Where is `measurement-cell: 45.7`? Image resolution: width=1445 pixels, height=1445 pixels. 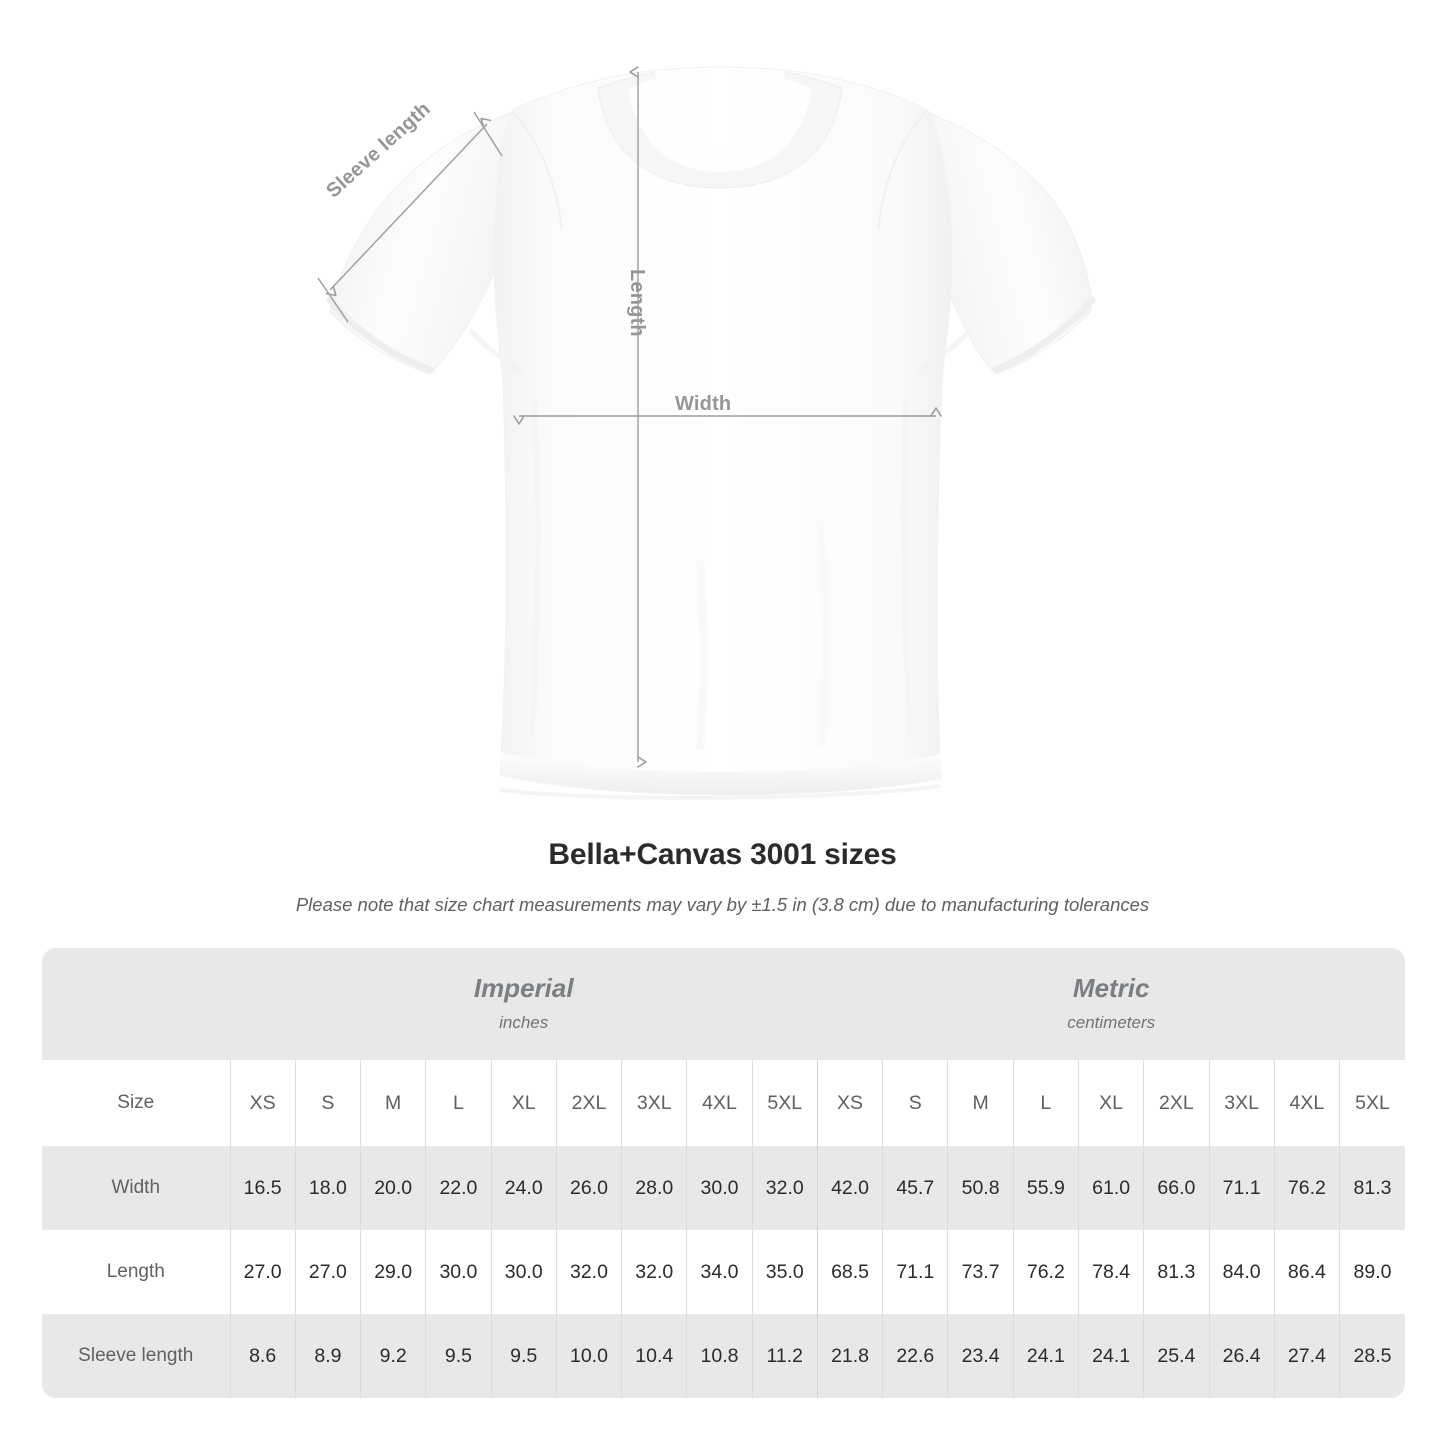 measurement-cell: 45.7 is located at coordinates (915, 1188).